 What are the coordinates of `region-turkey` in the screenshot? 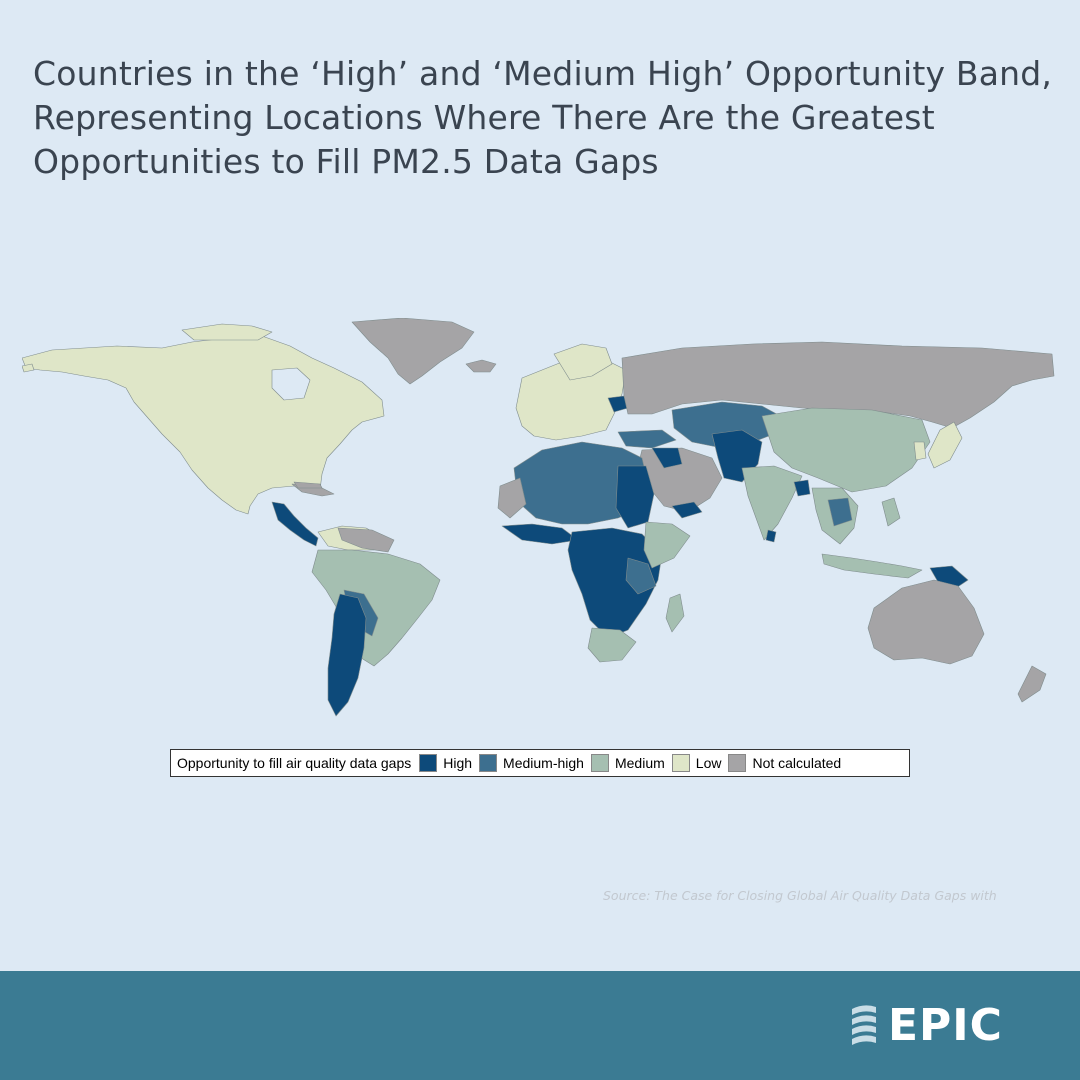 It's located at (647, 439).